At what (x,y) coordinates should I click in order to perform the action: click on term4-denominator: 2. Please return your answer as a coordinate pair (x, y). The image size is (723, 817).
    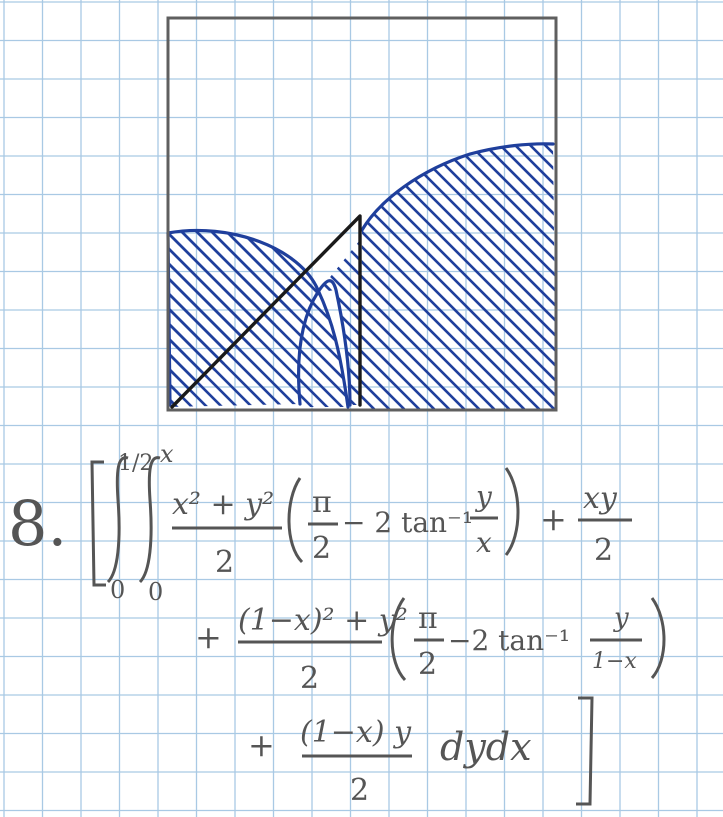
    Looking at the image, I should click on (359, 790).